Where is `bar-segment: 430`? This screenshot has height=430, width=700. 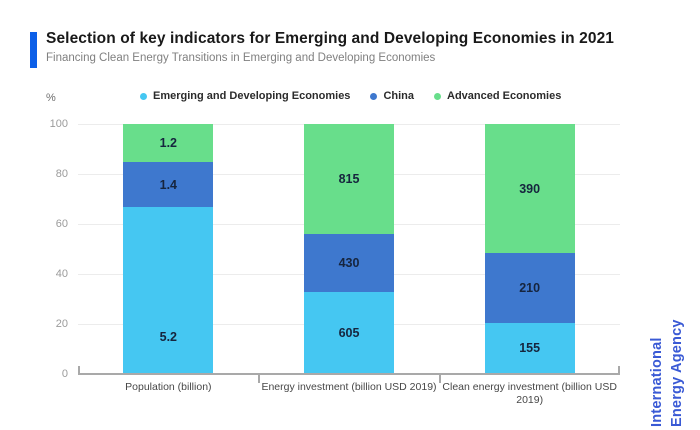
bar-segment: 430 is located at coordinates (349, 263).